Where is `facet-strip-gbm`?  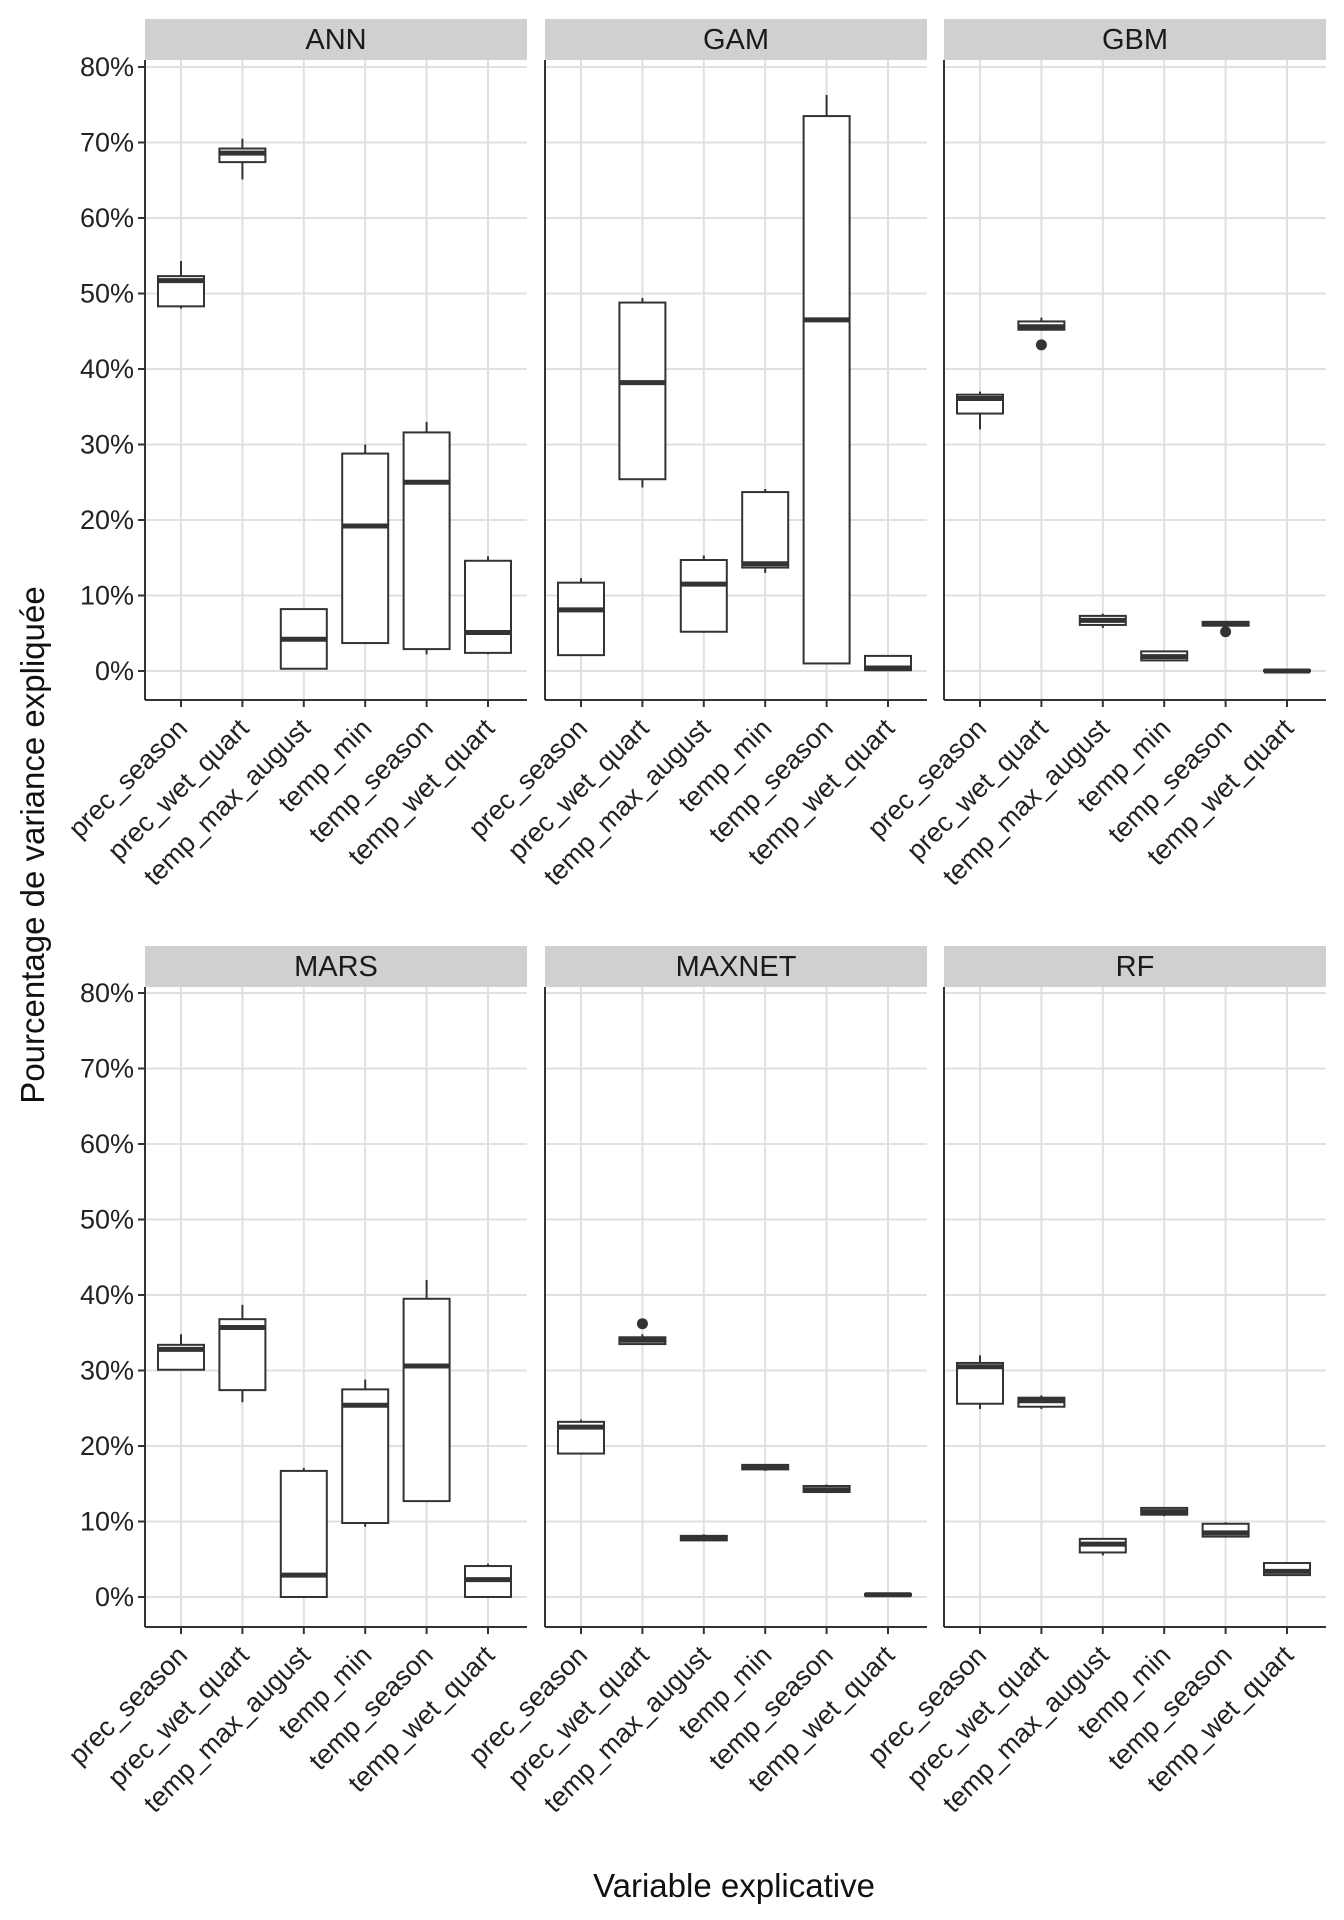 facet-strip-gbm is located at coordinates (1135, 39).